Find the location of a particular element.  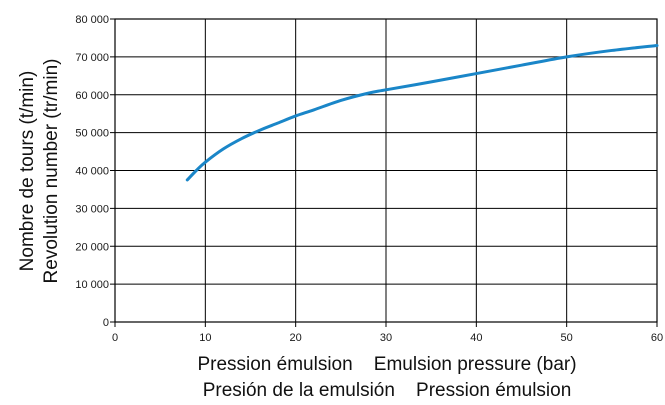

y-tick-label: 0 is located at coordinates (106, 323).